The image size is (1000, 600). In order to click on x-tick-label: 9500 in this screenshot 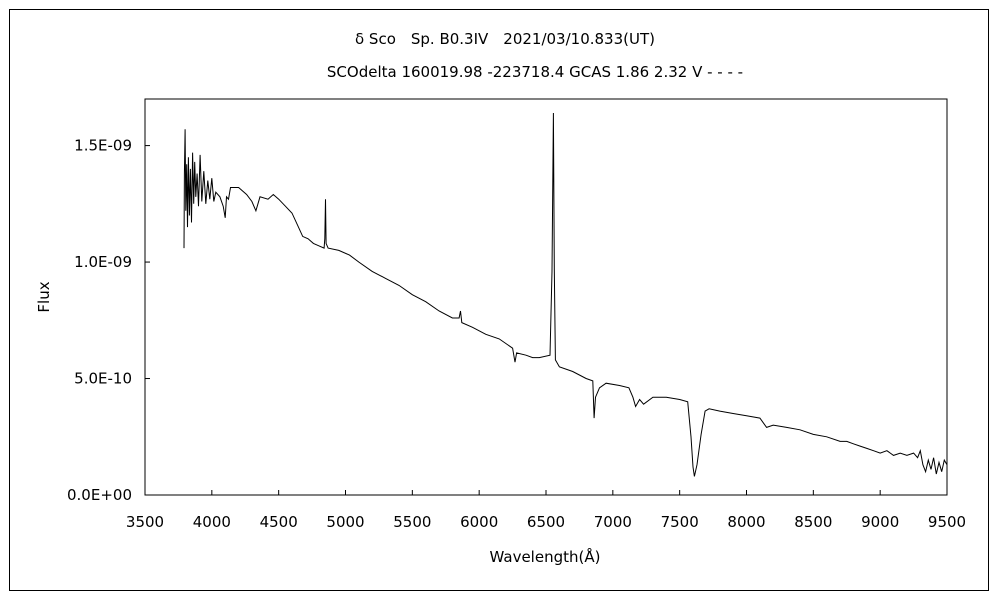, I will do `click(947, 522)`.